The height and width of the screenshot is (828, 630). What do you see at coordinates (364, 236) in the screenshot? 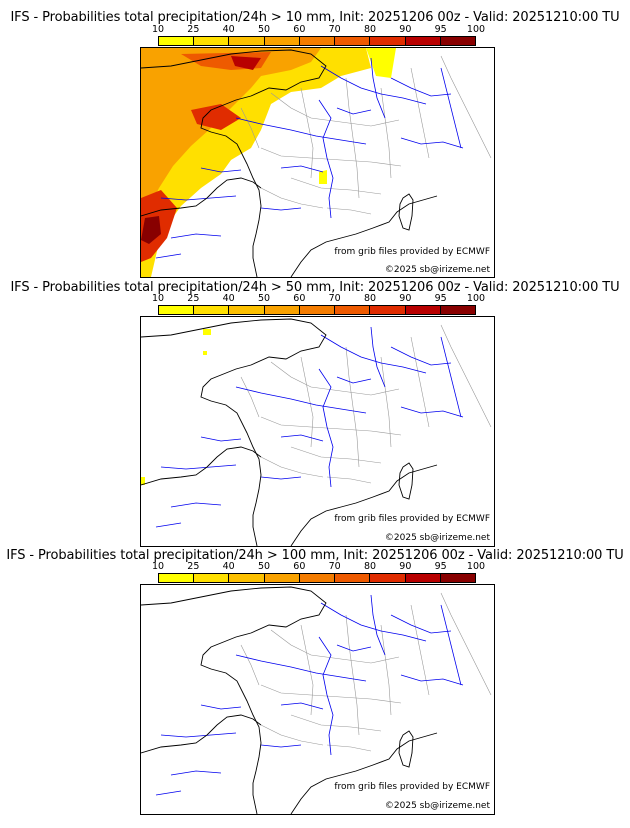
I see `coastline-med` at bounding box center [364, 236].